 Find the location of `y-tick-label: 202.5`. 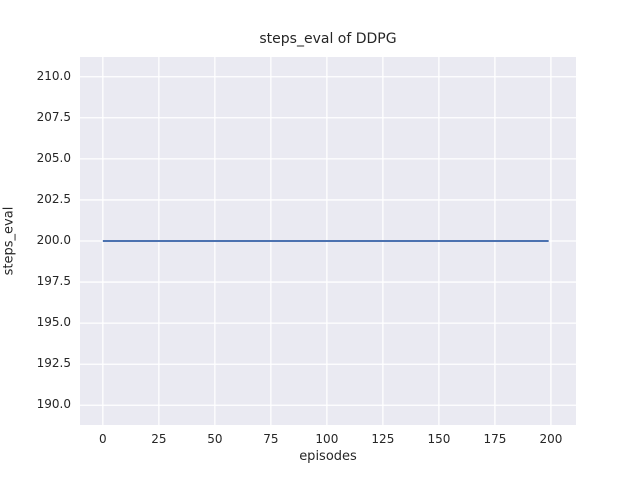

y-tick-label: 202.5 is located at coordinates (53, 198).